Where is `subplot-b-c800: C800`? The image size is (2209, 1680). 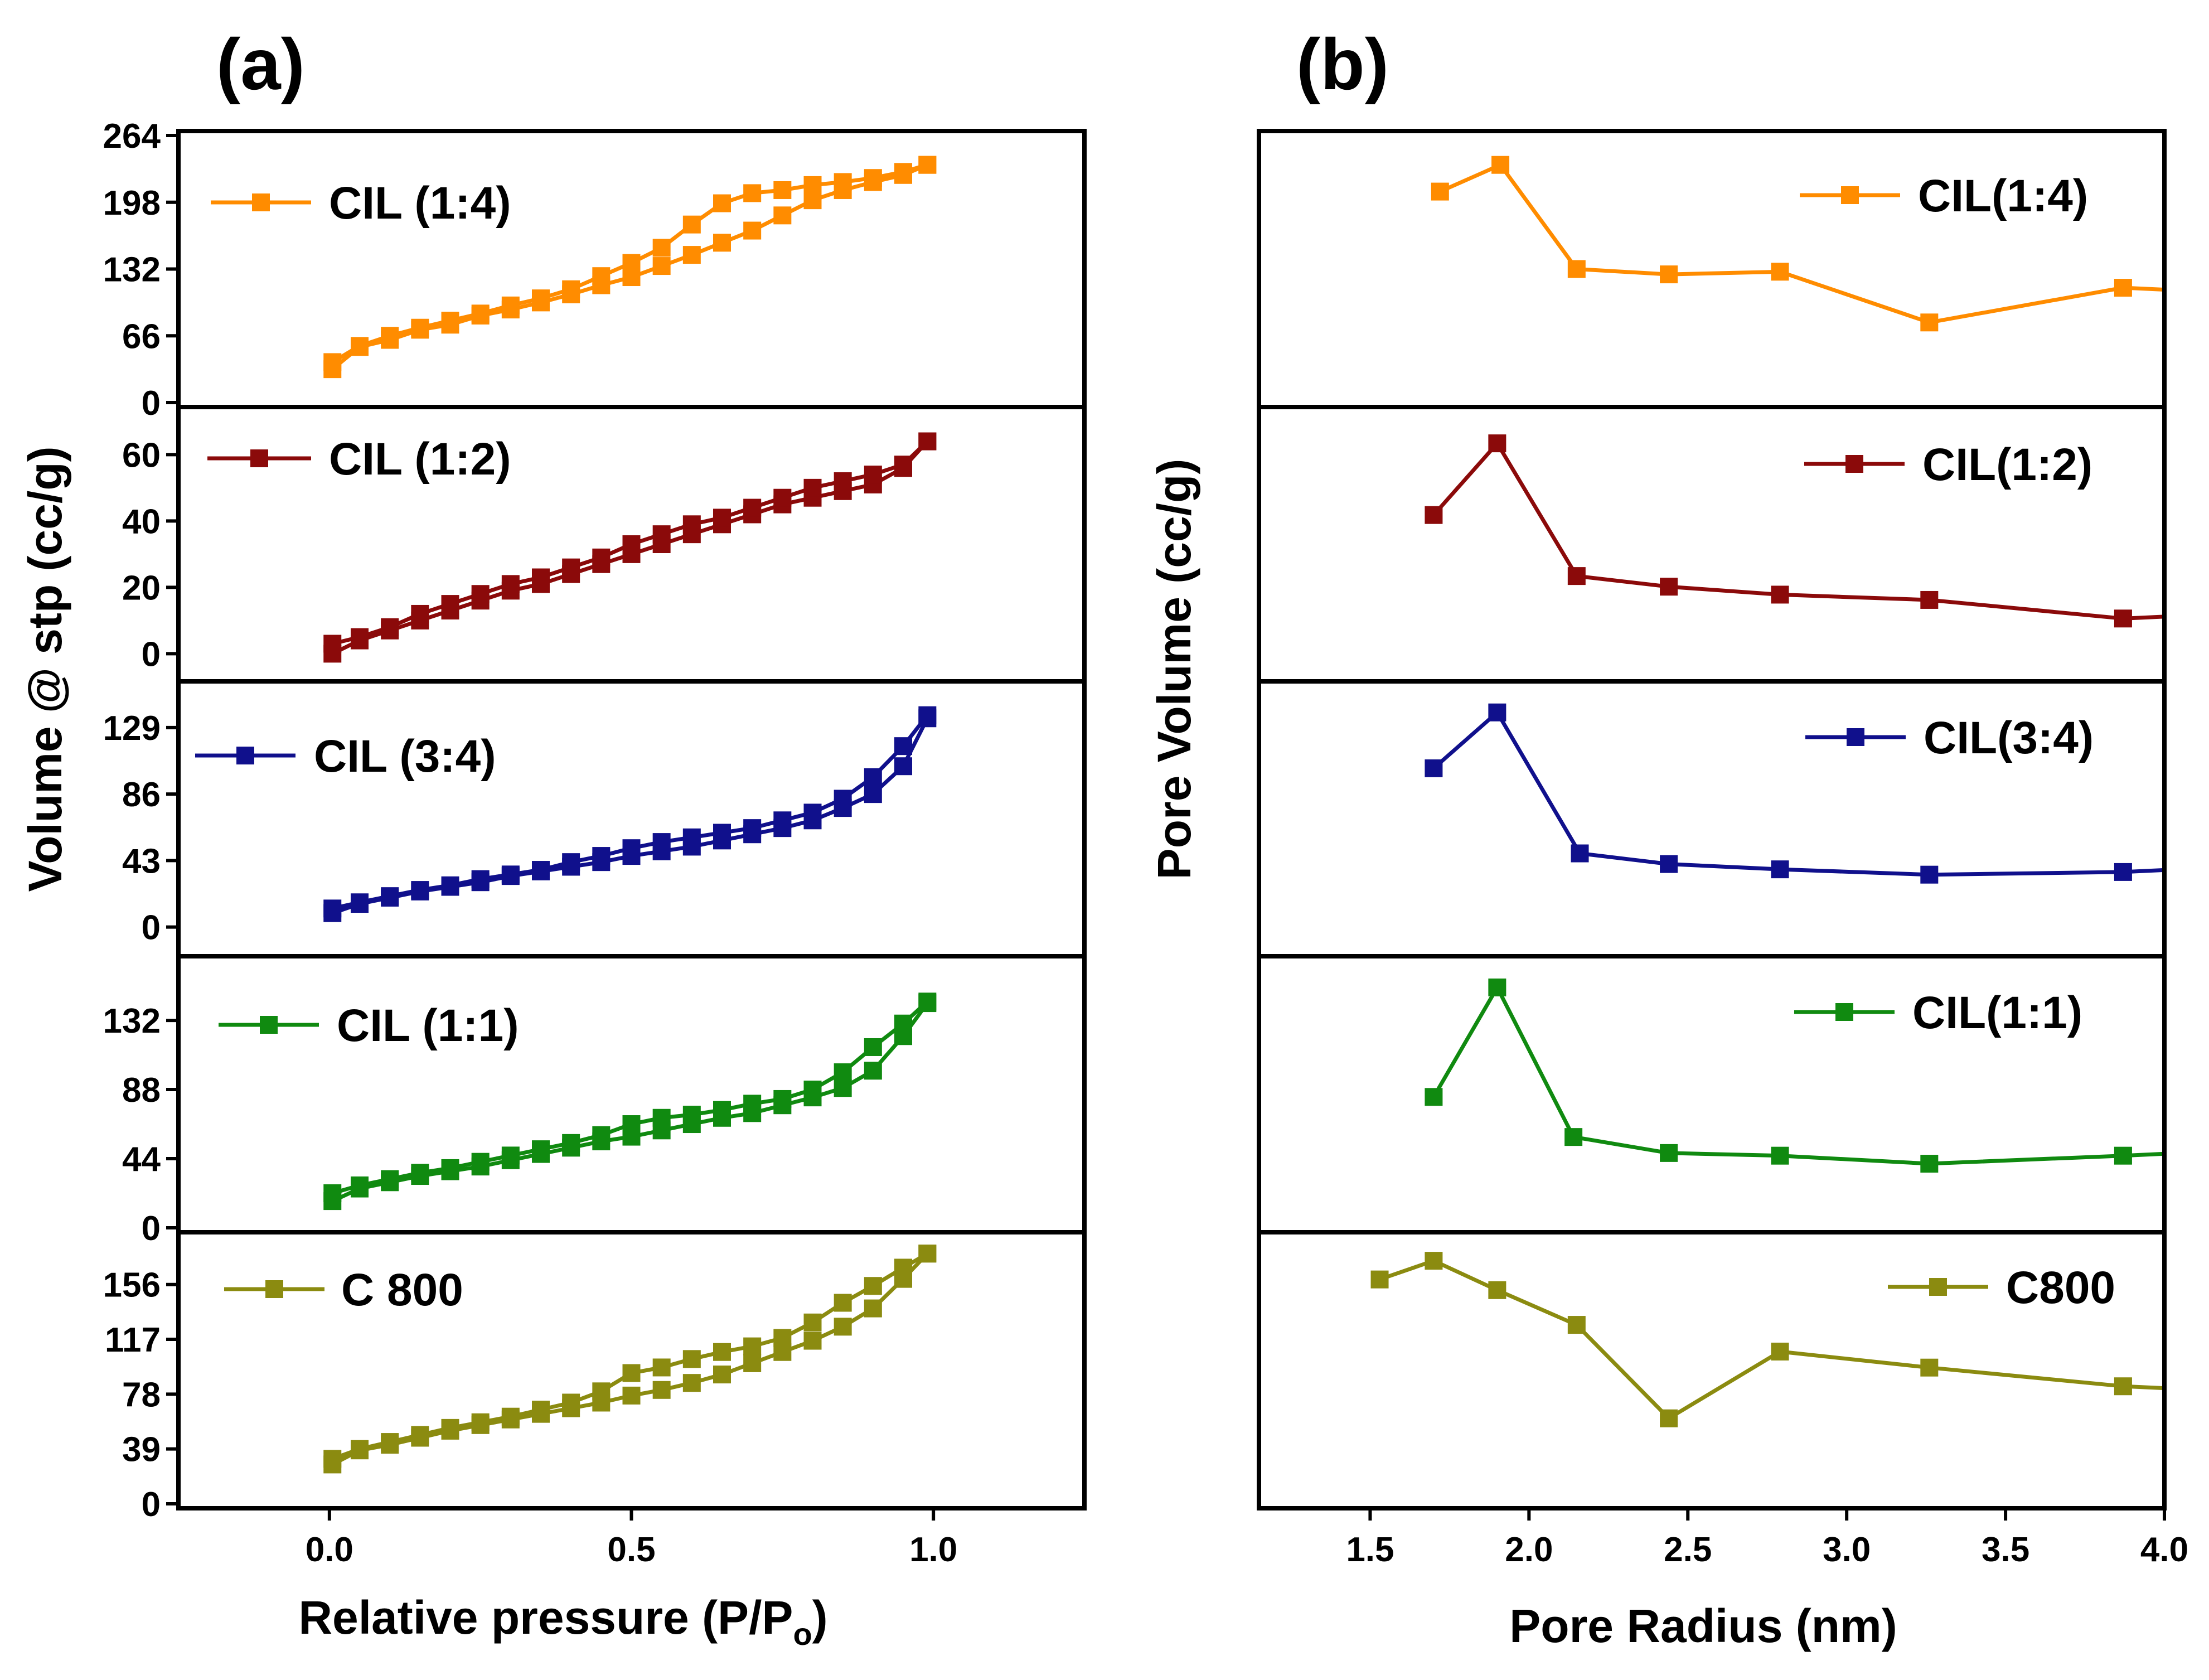 subplot-b-c800: C800 is located at coordinates (1712, 1370).